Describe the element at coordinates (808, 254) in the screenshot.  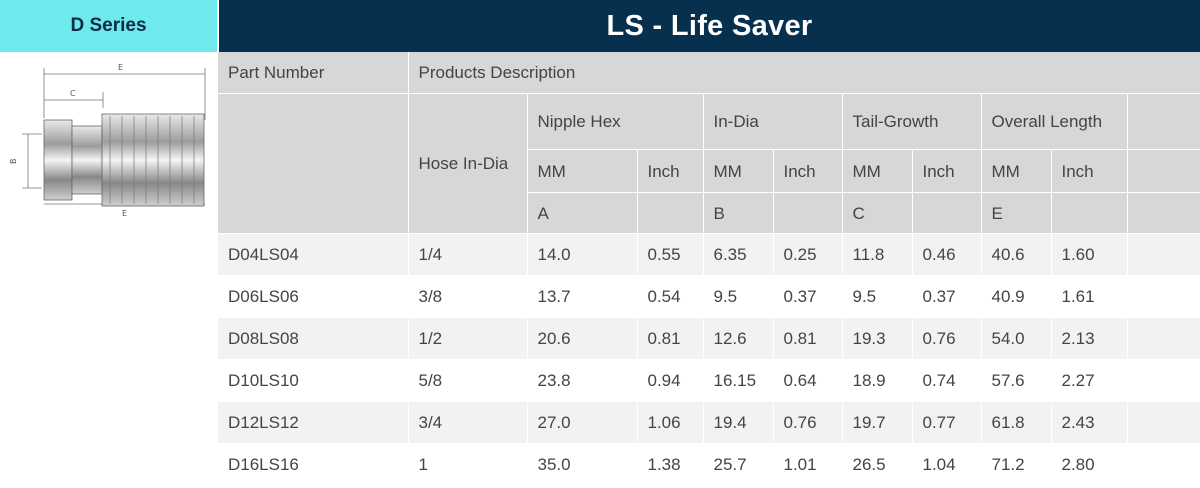
I see `table-cell: 0.25` at that location.